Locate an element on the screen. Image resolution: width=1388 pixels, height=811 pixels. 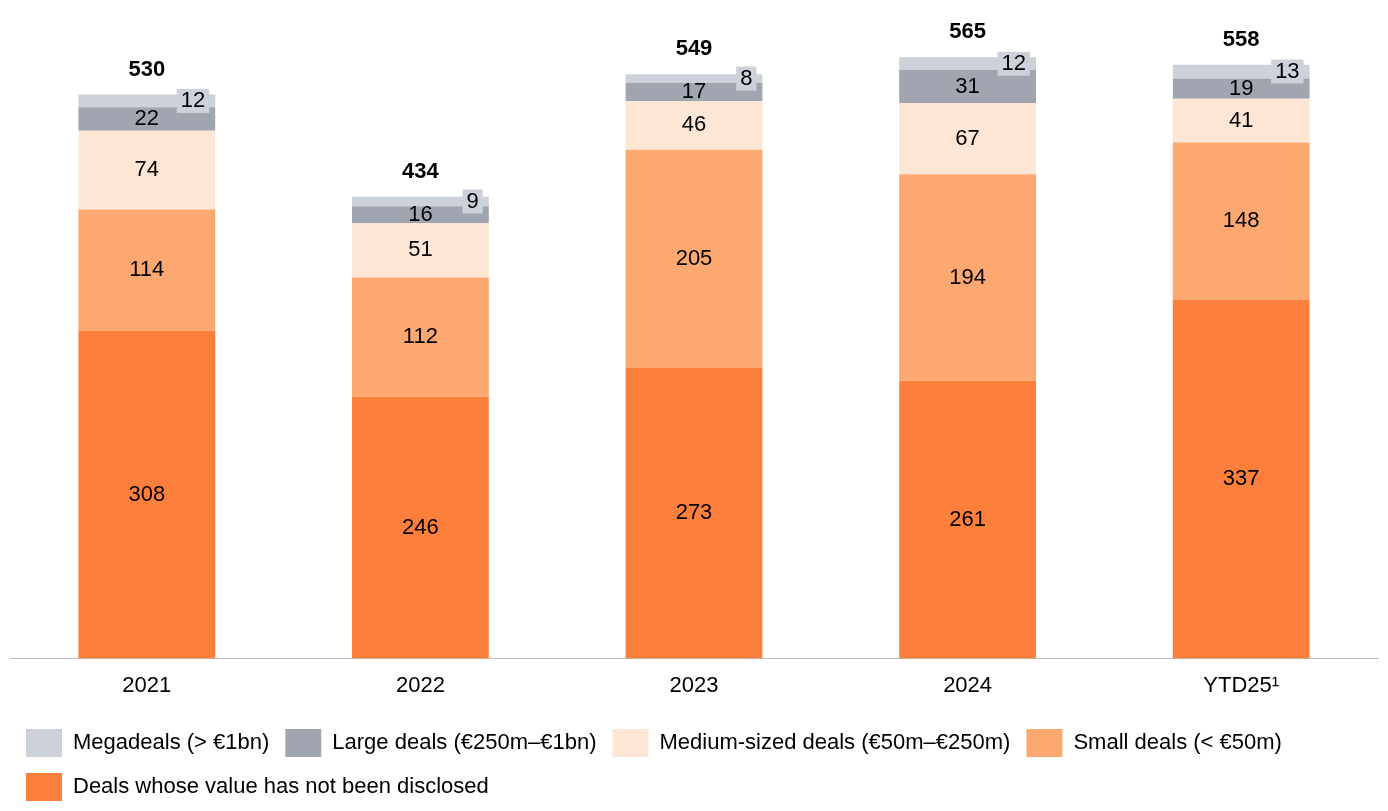
data-label: 273 is located at coordinates (694, 512).